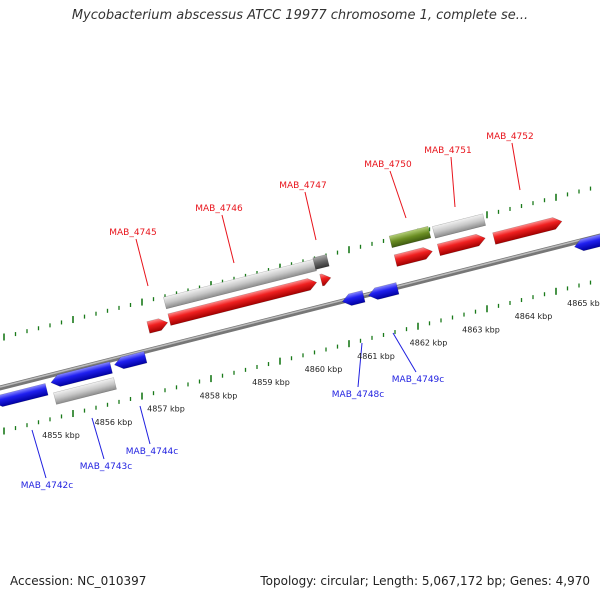  What do you see at coordinates (510, 137) in the screenshot?
I see `gene-label: MAB_4752` at bounding box center [510, 137].